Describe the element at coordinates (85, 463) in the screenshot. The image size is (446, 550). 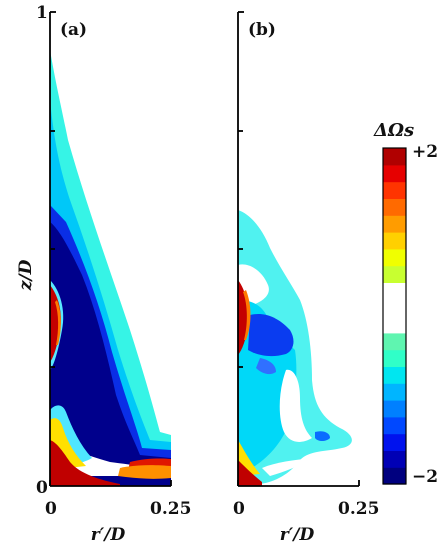
I see `panel-a-red-bottom-lobe` at that location.